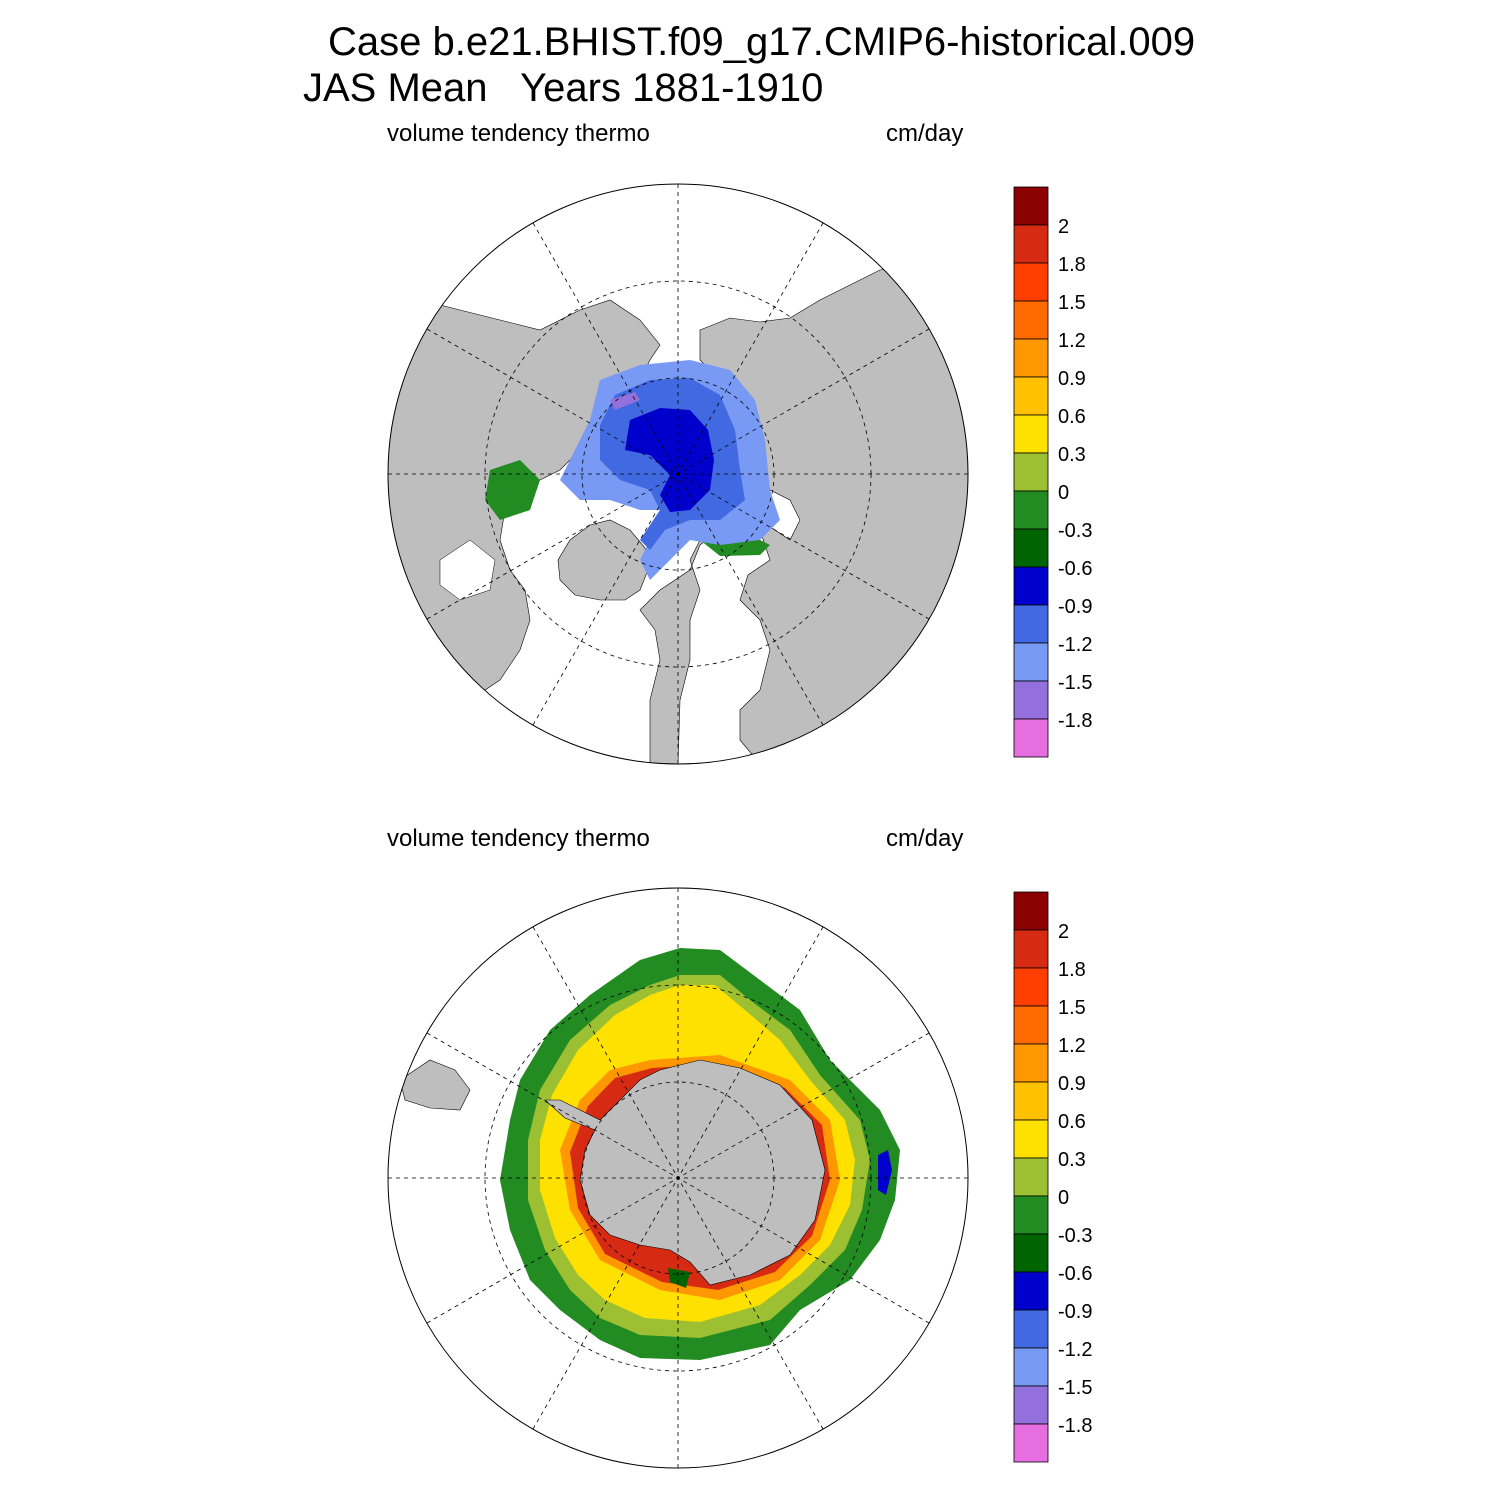 Image resolution: width=1500 pixels, height=1500 pixels. Describe the element at coordinates (803, 514) in the screenshot. I see `asia-landmass` at that location.